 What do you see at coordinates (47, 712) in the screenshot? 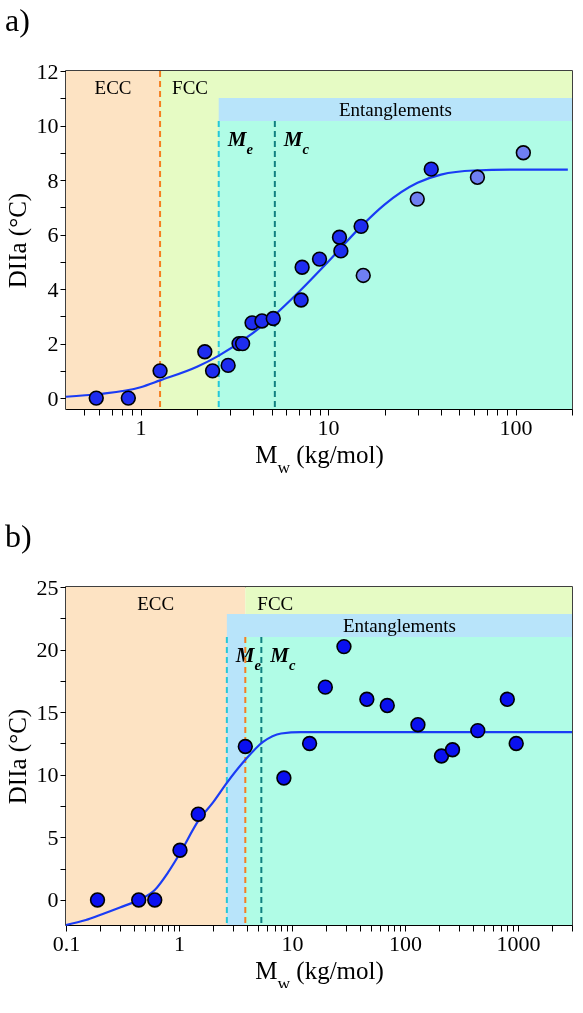
I see `y-tick-label: 15` at bounding box center [47, 712].